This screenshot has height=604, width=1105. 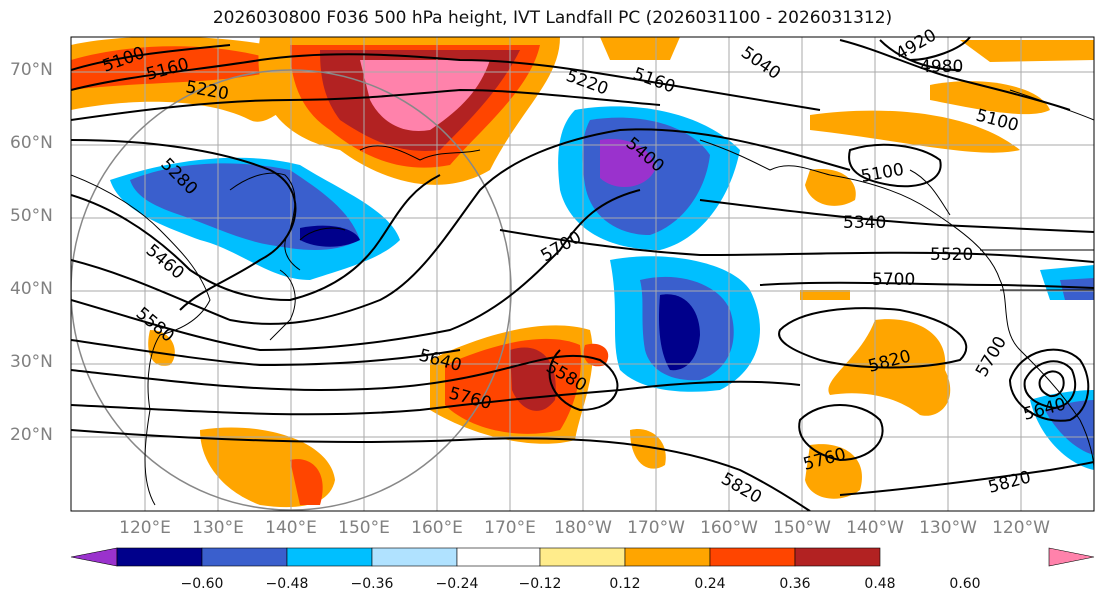 What do you see at coordinates (437, 528) in the screenshot?
I see `lon-label: 160°E` at bounding box center [437, 528].